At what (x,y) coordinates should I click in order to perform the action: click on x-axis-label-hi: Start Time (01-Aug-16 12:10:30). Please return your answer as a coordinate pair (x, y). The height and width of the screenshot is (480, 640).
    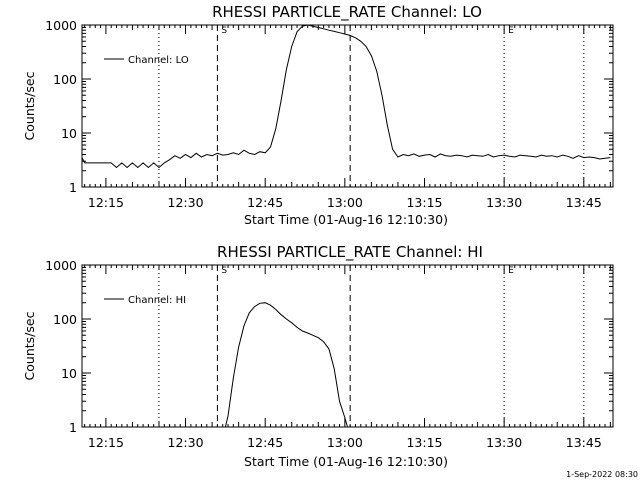
    Looking at the image, I should click on (346, 461).